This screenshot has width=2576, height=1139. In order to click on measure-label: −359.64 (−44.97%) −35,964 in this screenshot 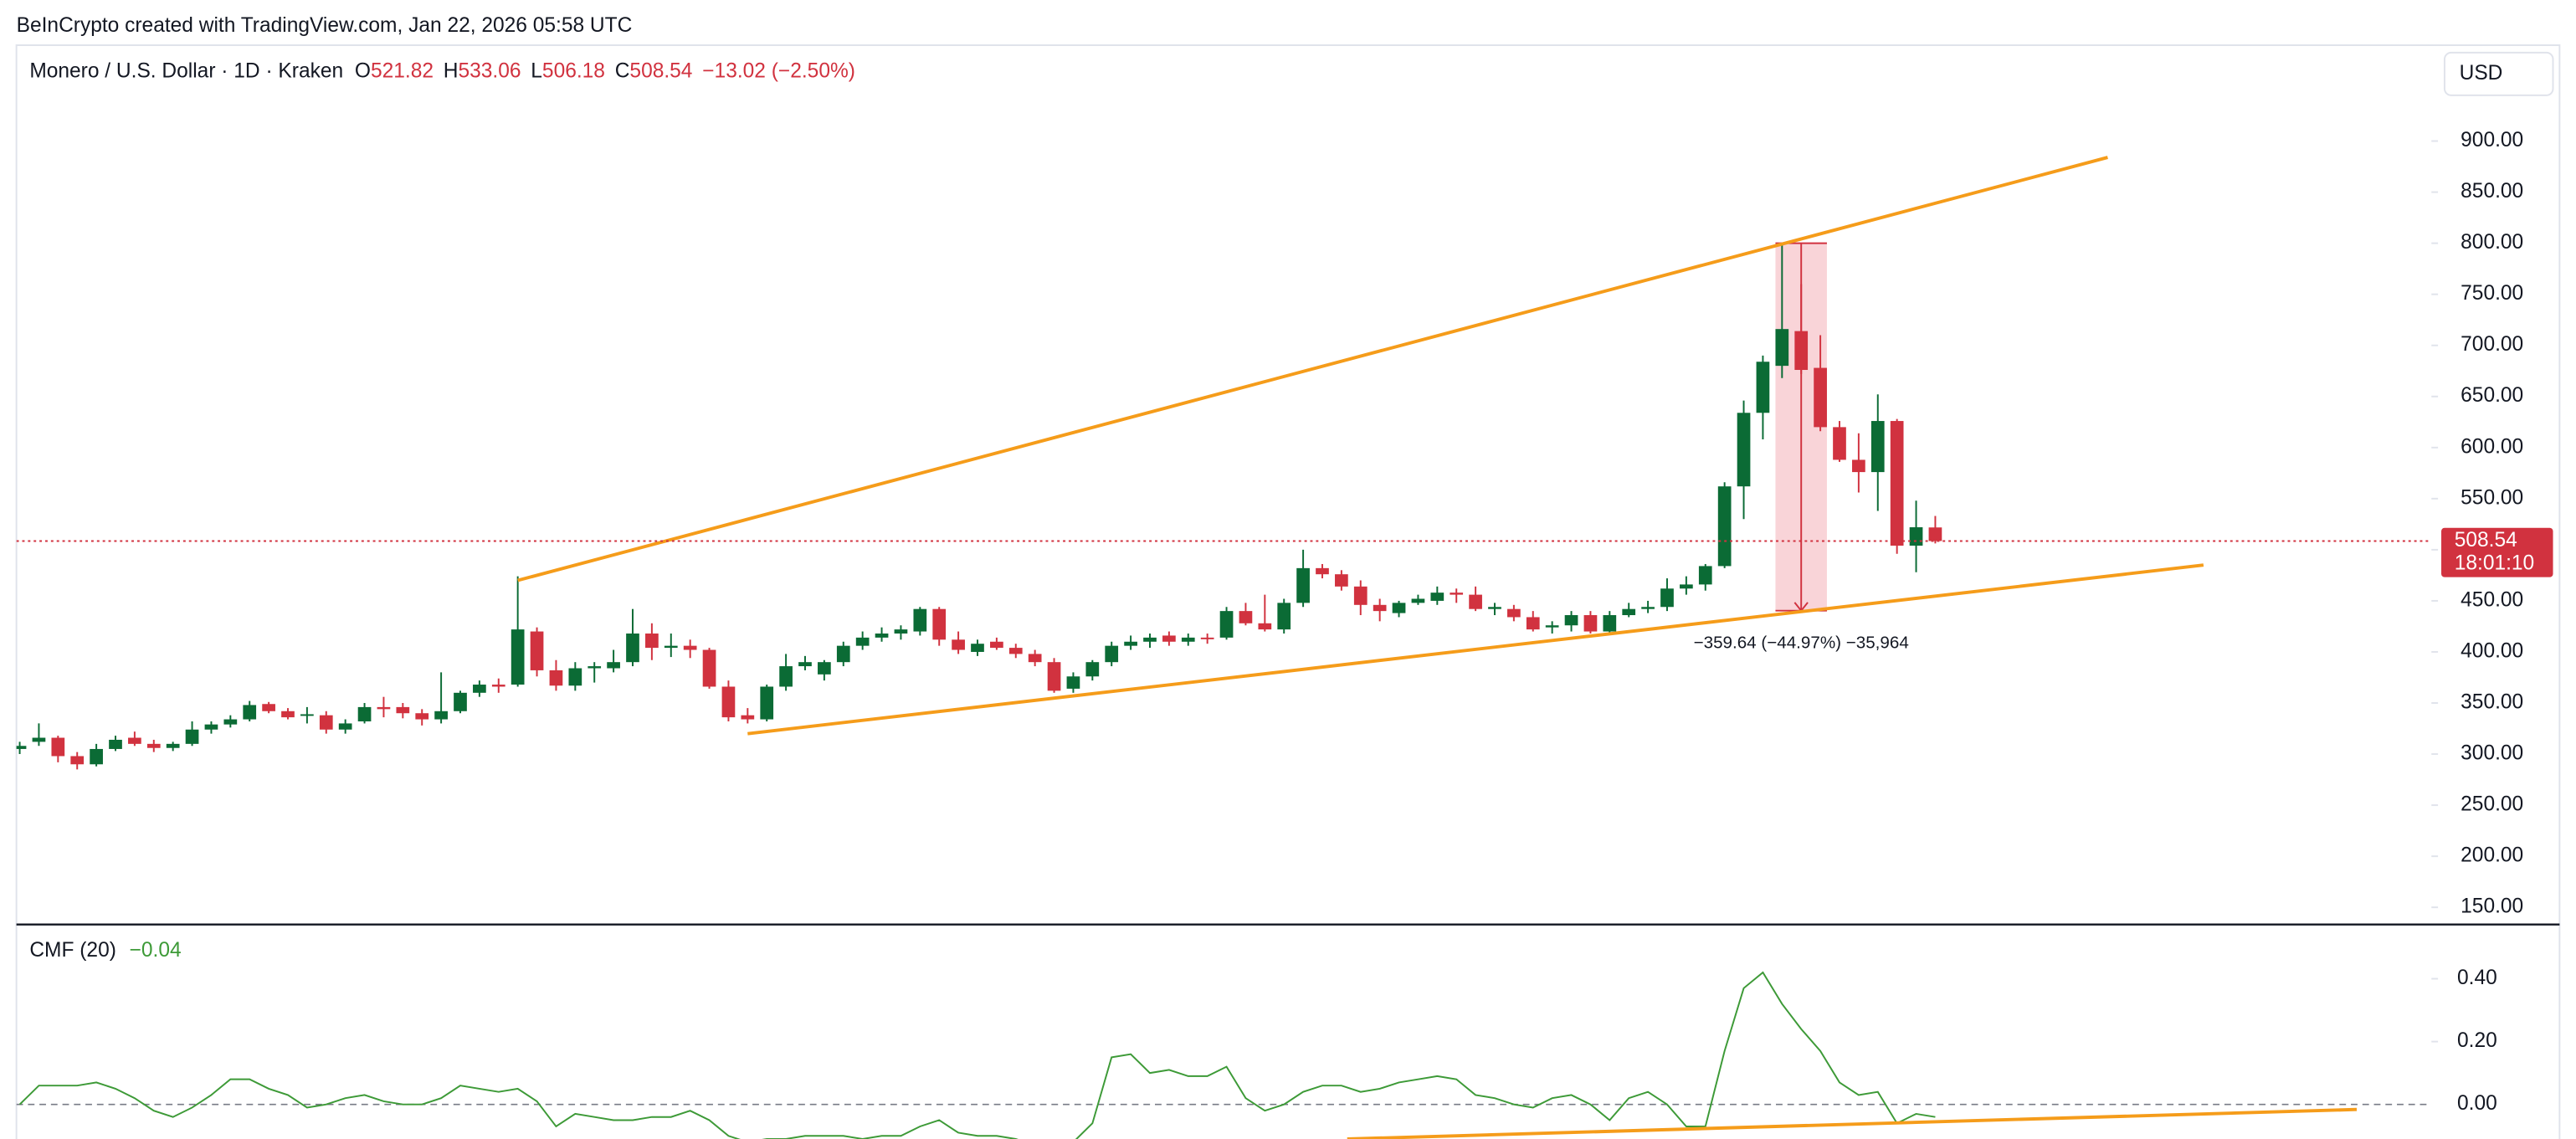, I will do `click(1801, 642)`.